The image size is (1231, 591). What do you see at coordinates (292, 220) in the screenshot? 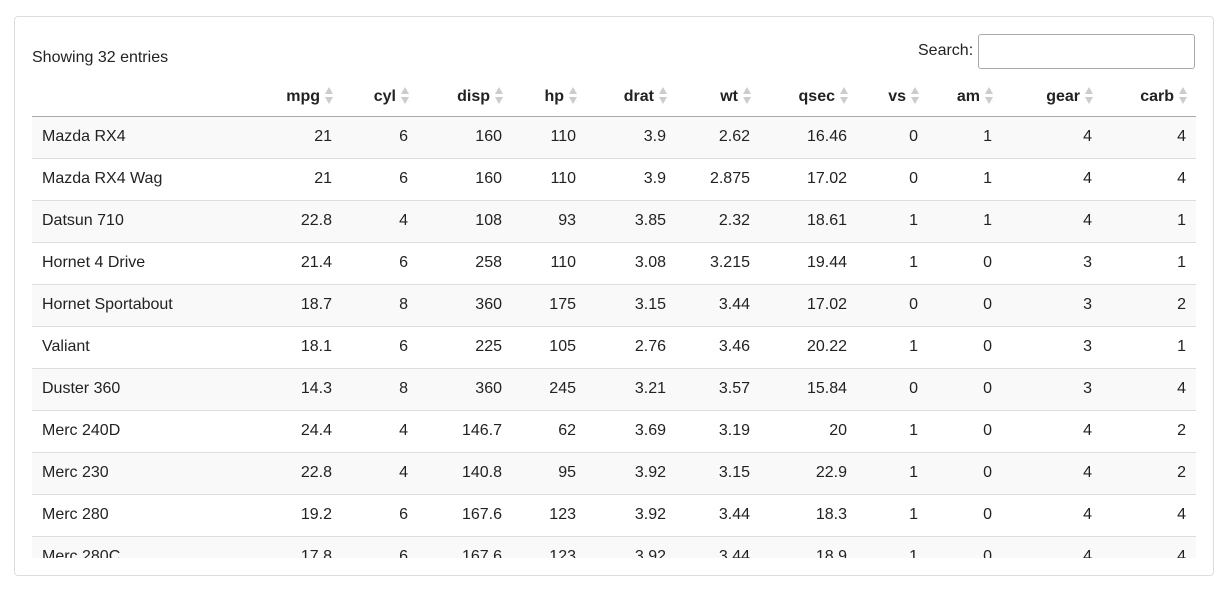
I see `cell: 22.8` at bounding box center [292, 220].